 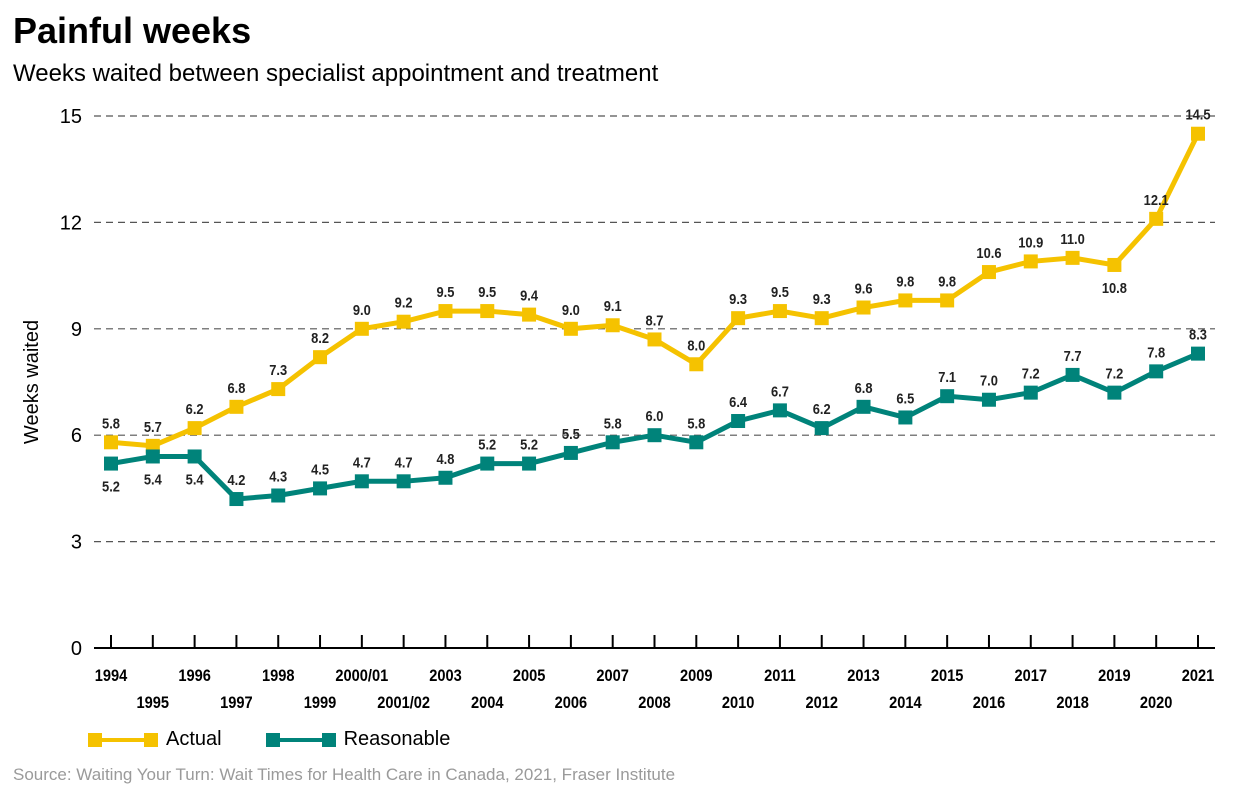 What do you see at coordinates (194, 428) in the screenshot?
I see `point-actual-1996` at bounding box center [194, 428].